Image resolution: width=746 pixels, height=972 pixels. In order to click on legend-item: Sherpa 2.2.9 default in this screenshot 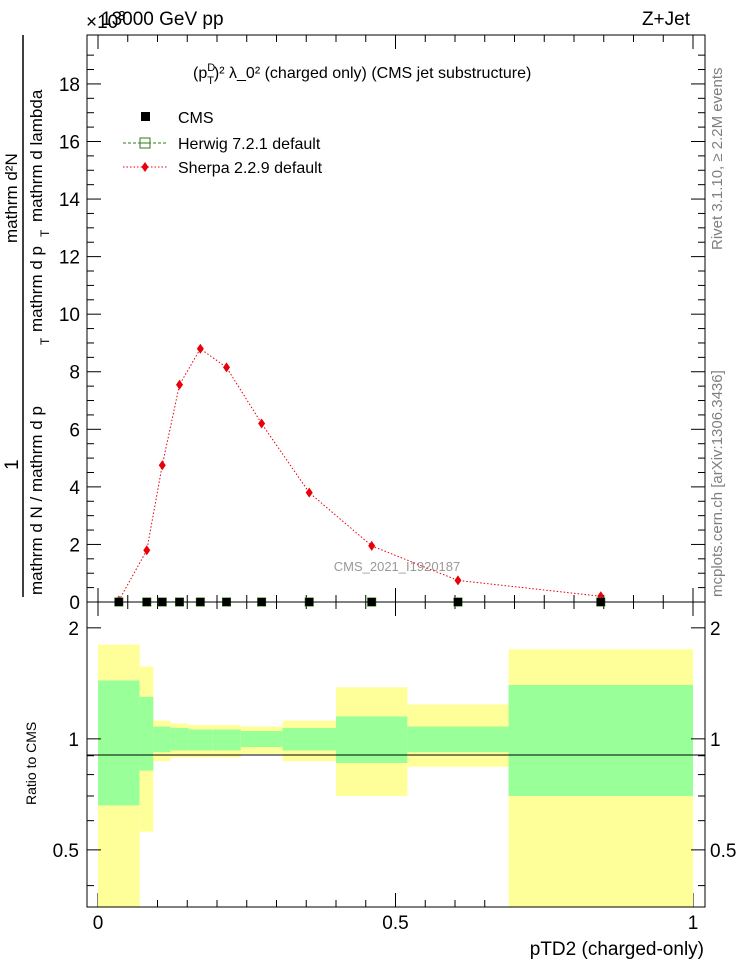, I will do `click(223, 168)`.